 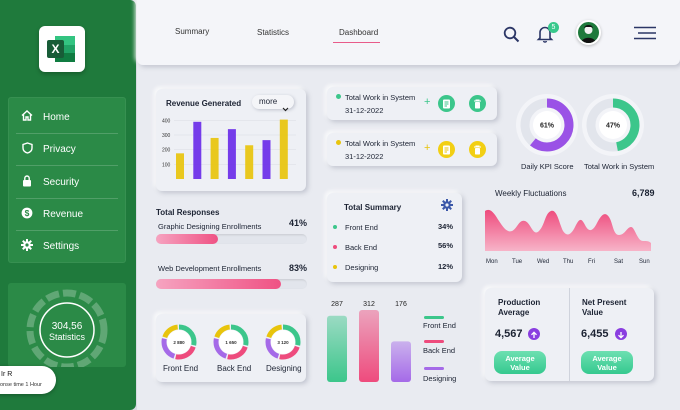 I want to click on excel-logo: X, so click(x=62, y=49).